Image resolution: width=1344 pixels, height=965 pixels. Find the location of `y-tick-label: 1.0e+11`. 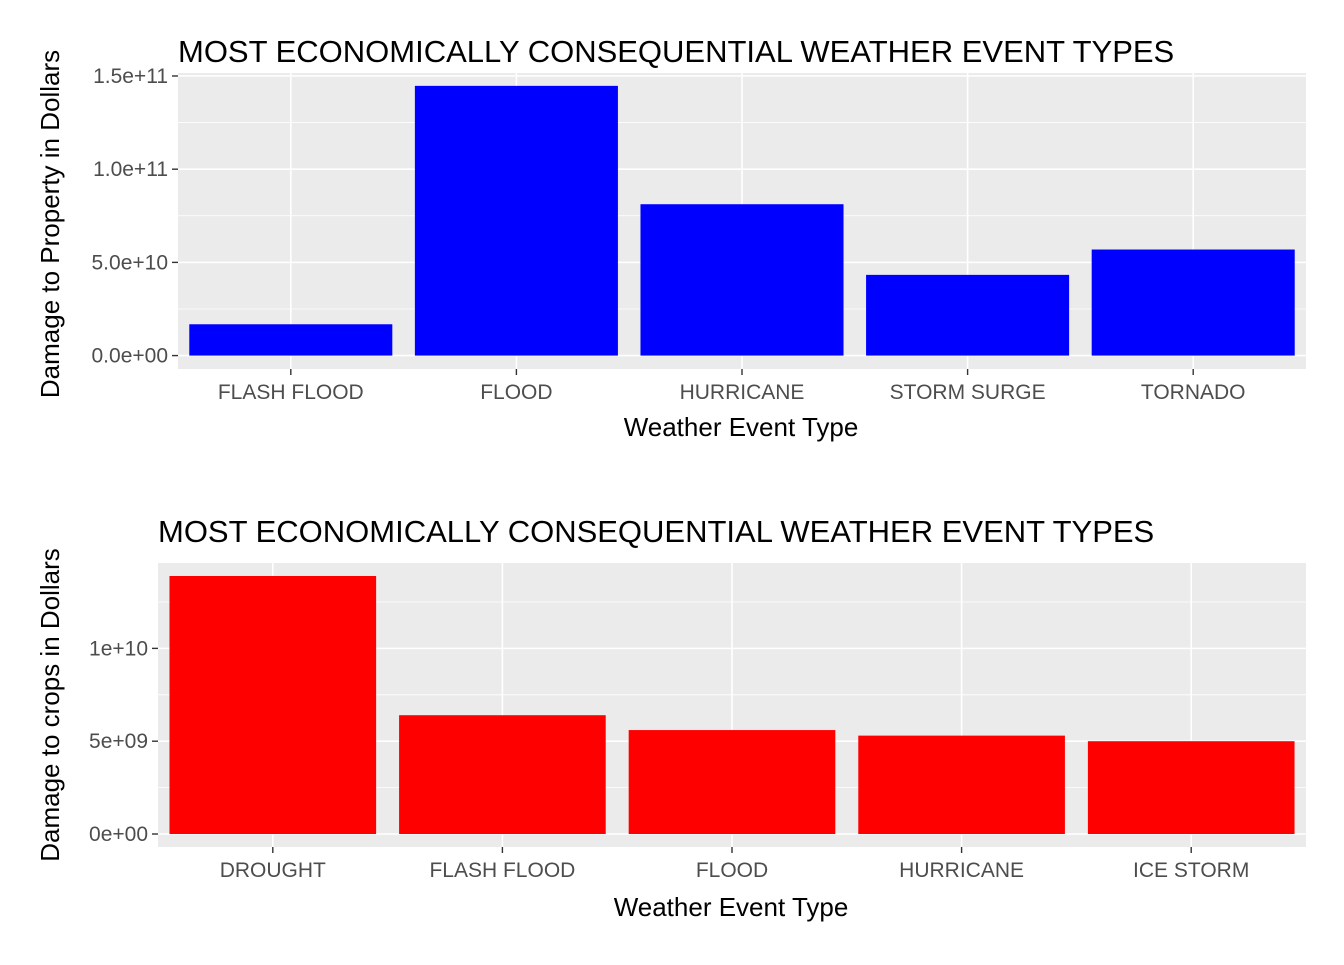

y-tick-label: 1.0e+11 is located at coordinates (130, 169).